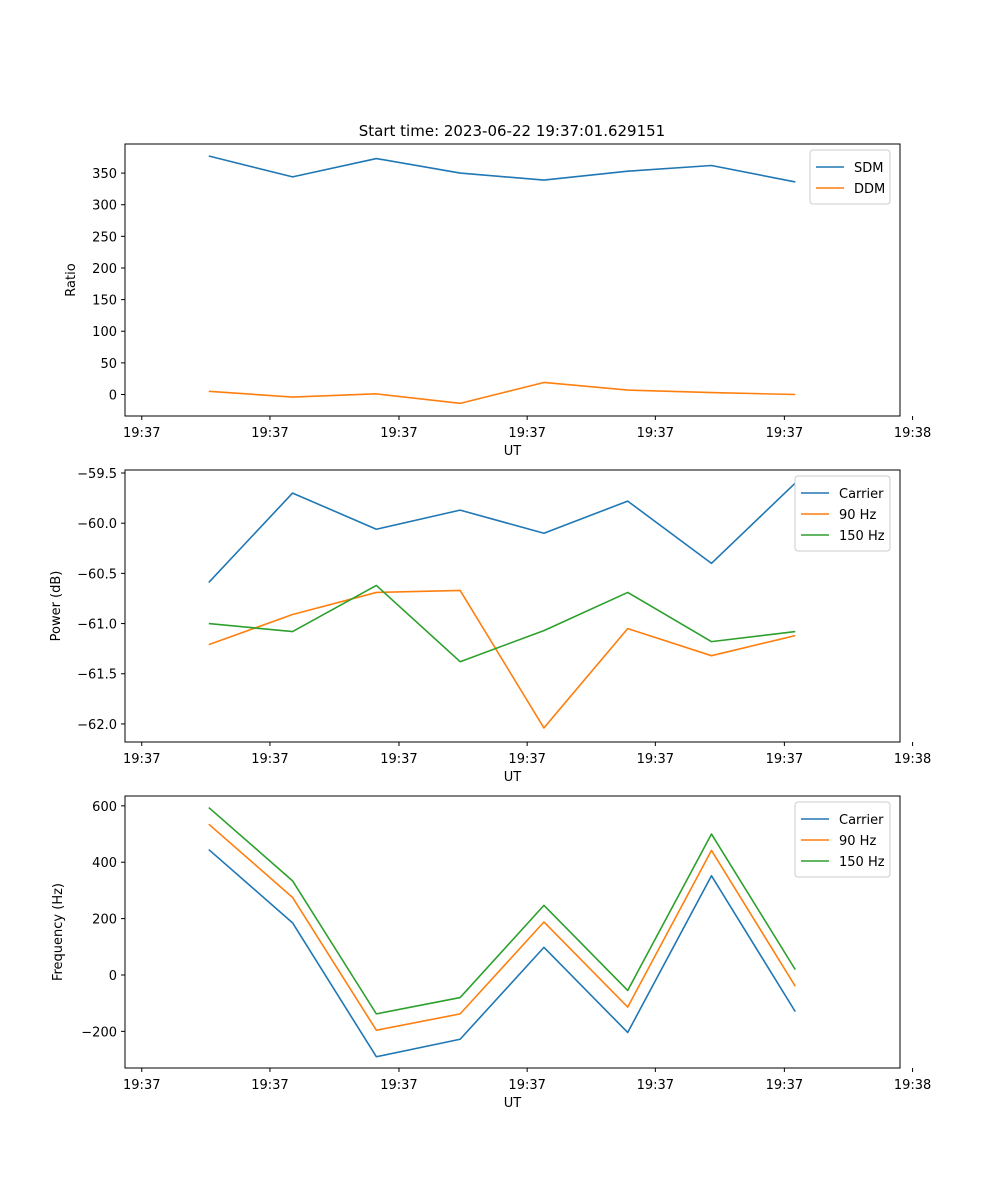 This screenshot has height=1200, width=1000. I want to click on y-tick-label: −61.5, so click(97, 675).